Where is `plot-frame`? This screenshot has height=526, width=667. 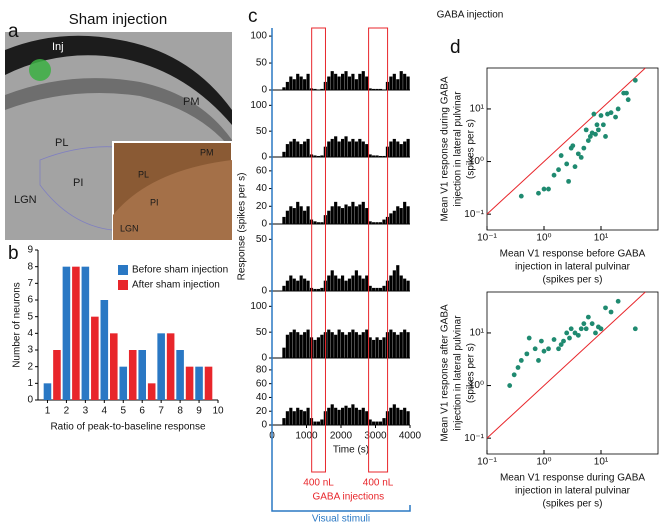 plot-frame is located at coordinates (572, 373).